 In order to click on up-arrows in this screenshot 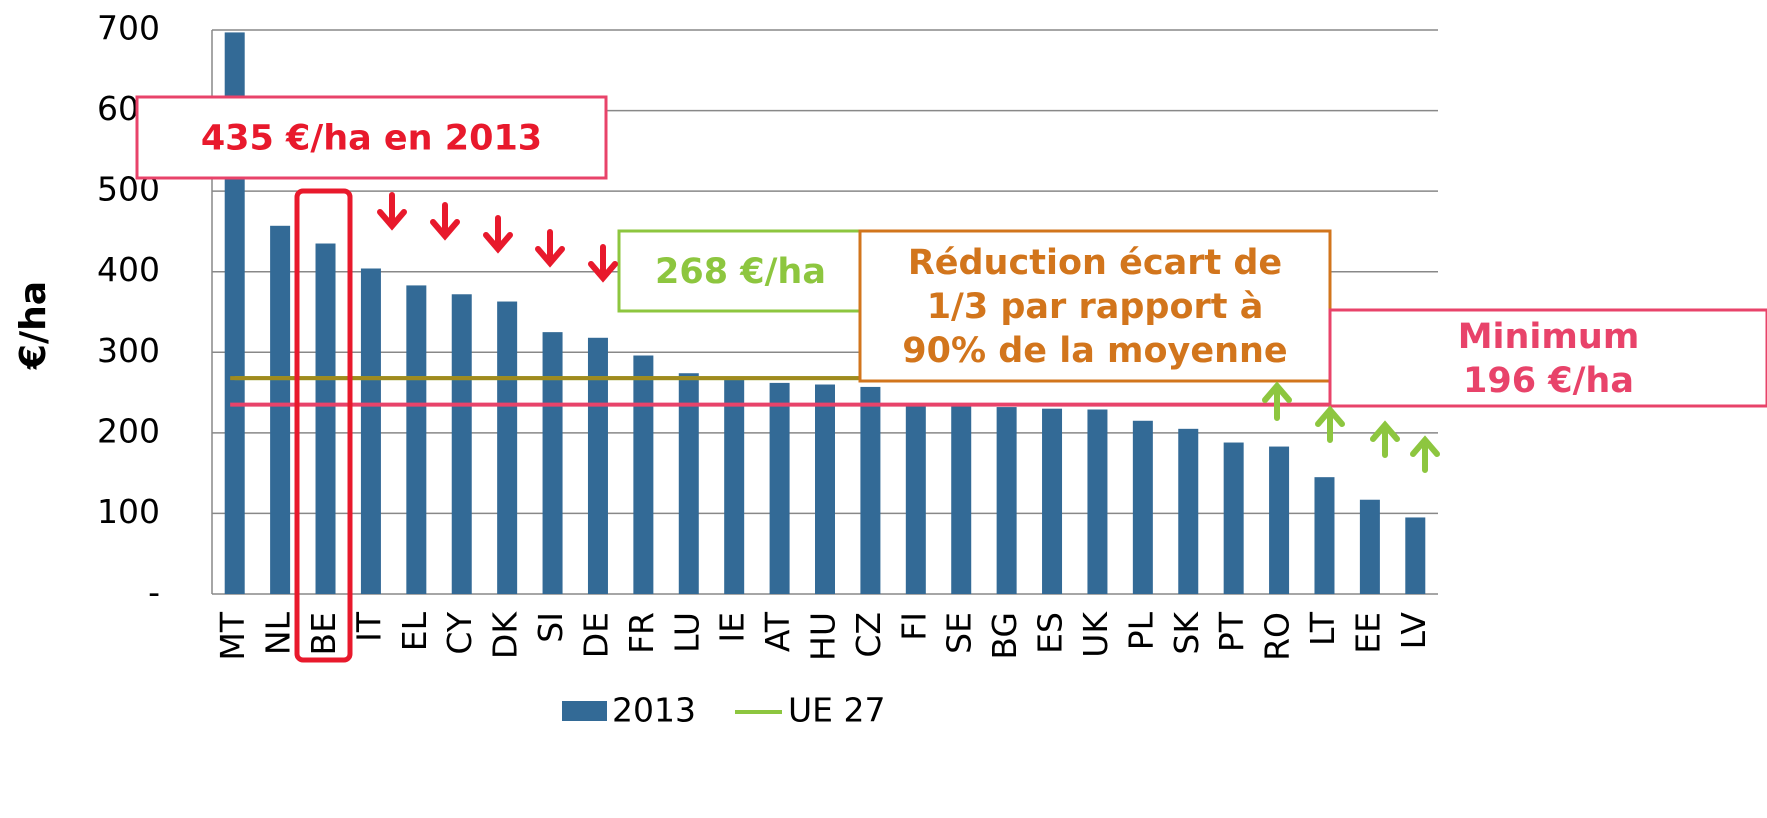, I will do `click(1351, 427)`.